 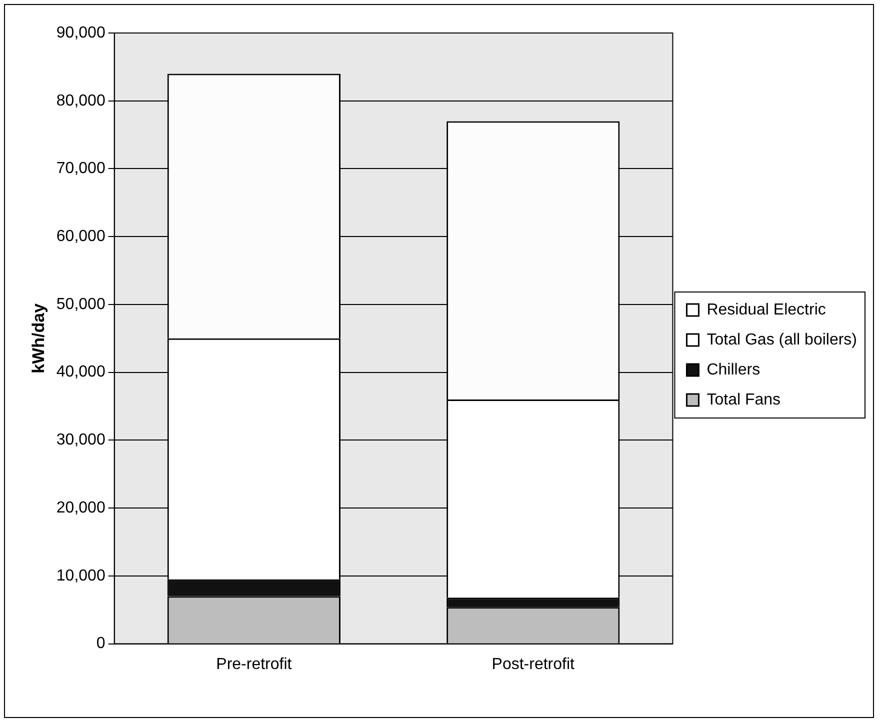 I want to click on y-tick-label: 60,000, so click(x=81, y=237).